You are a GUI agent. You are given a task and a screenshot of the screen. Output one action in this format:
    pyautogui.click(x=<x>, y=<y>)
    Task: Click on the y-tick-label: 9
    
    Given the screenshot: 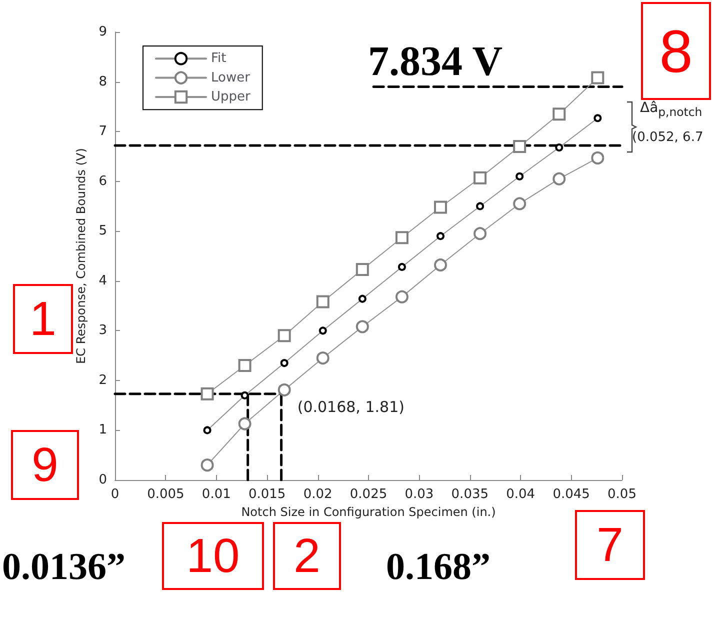 What is the action you would take?
    pyautogui.click(x=102, y=32)
    